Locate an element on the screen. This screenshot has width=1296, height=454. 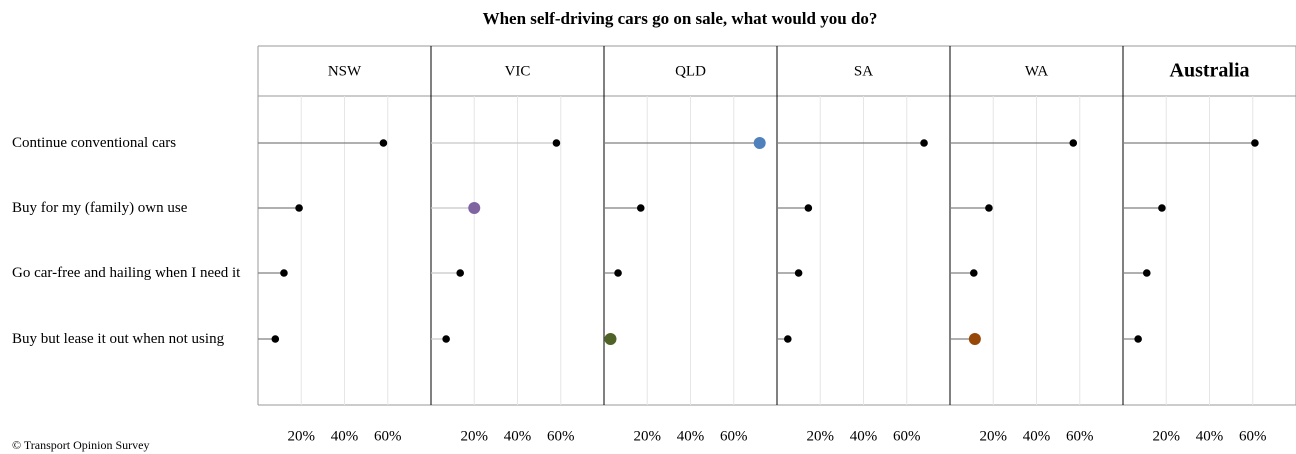
category-label: Go car-free and hailing when I need it is located at coordinates (126, 272).